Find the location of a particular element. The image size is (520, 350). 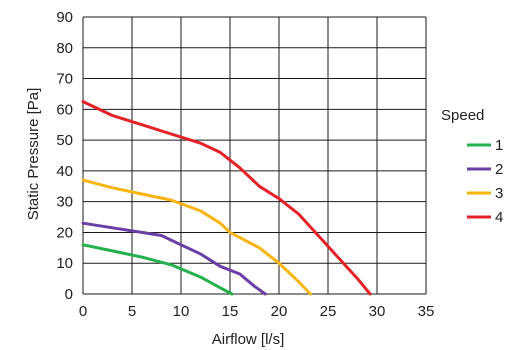

x-tick-label: 25 is located at coordinates (328, 311).